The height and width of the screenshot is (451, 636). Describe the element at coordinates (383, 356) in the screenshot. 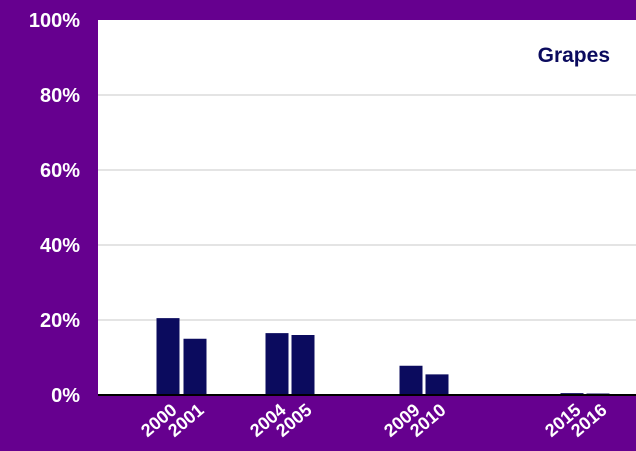

I see `bars` at that location.